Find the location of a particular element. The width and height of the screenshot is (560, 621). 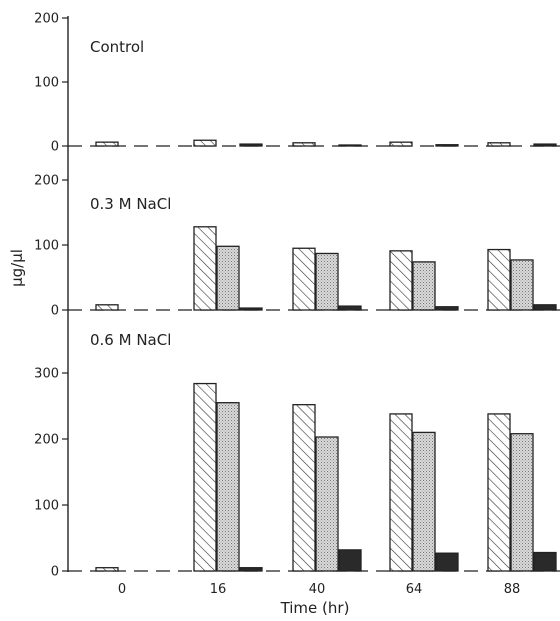

y-tick-label: 300 is located at coordinates (46, 374).